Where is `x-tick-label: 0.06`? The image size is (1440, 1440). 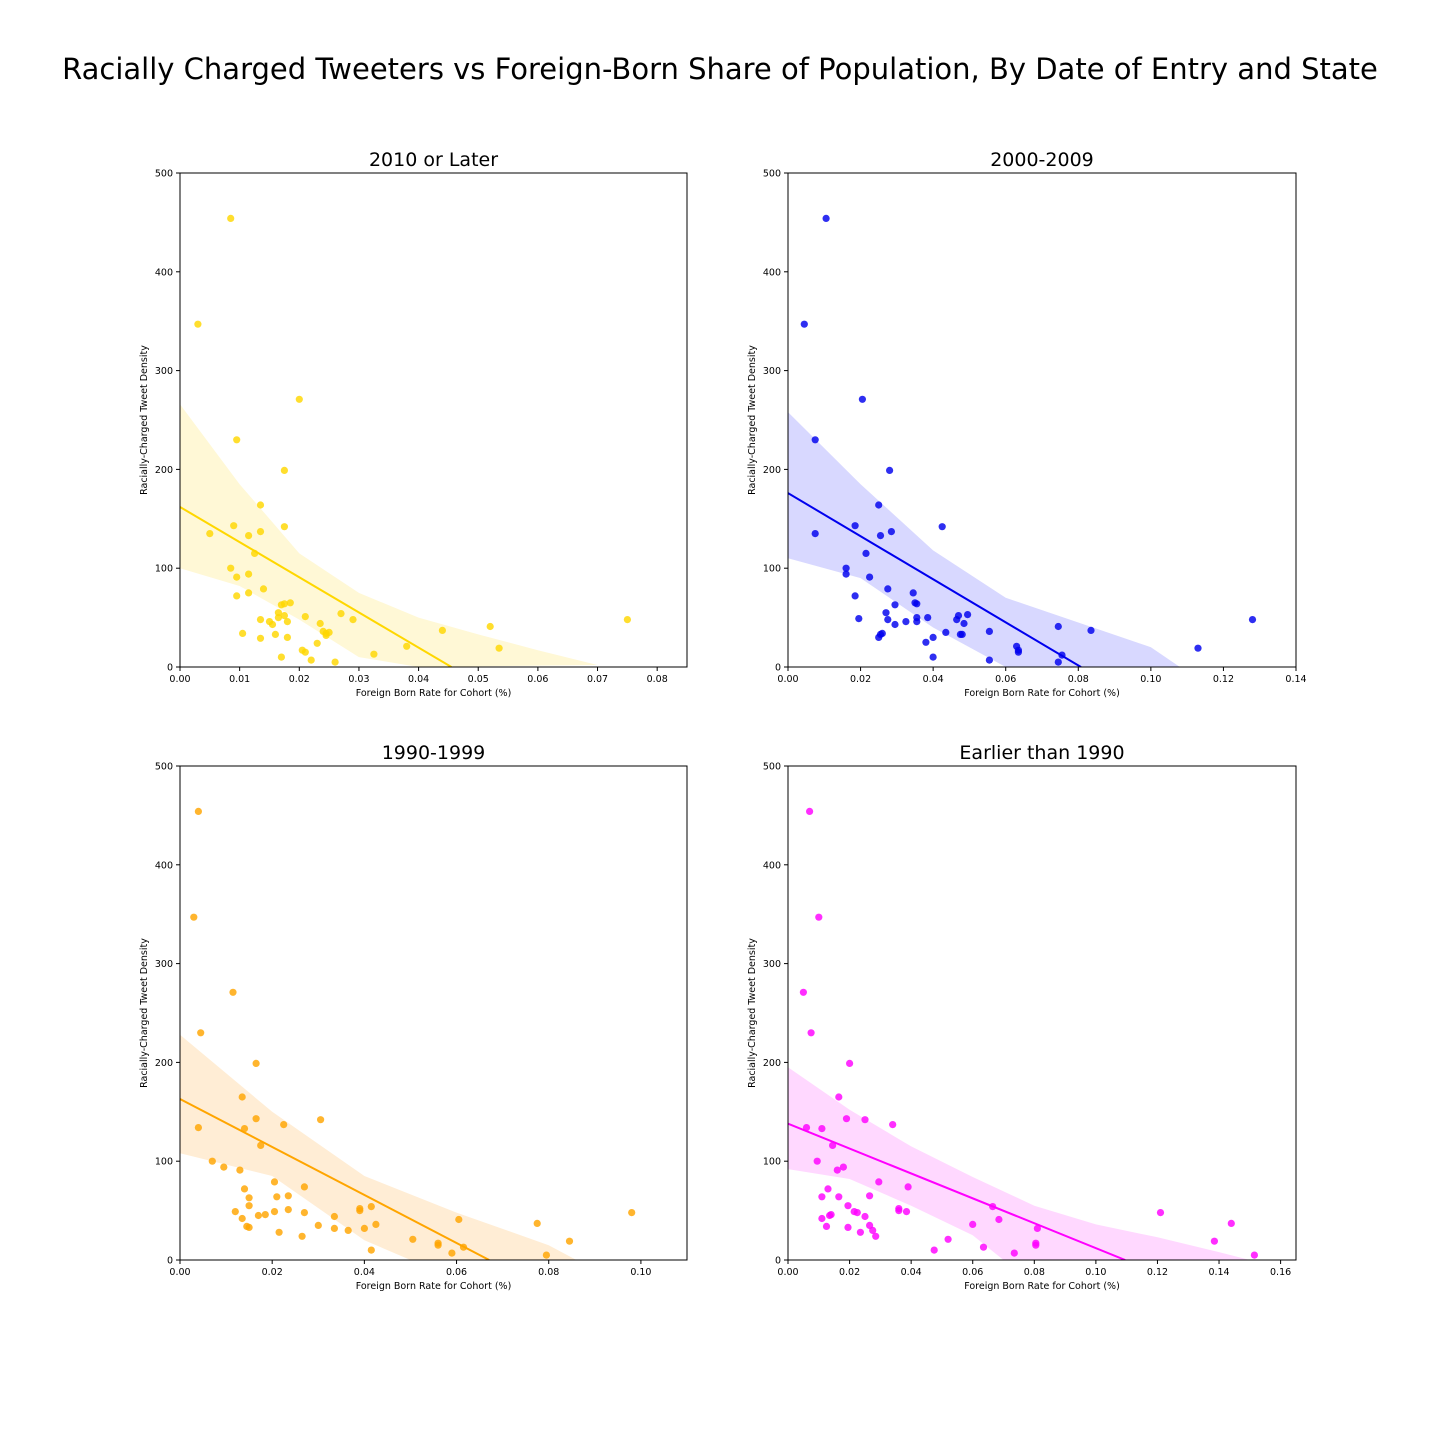 x-tick-label: 0.06 is located at coordinates (456, 1272).